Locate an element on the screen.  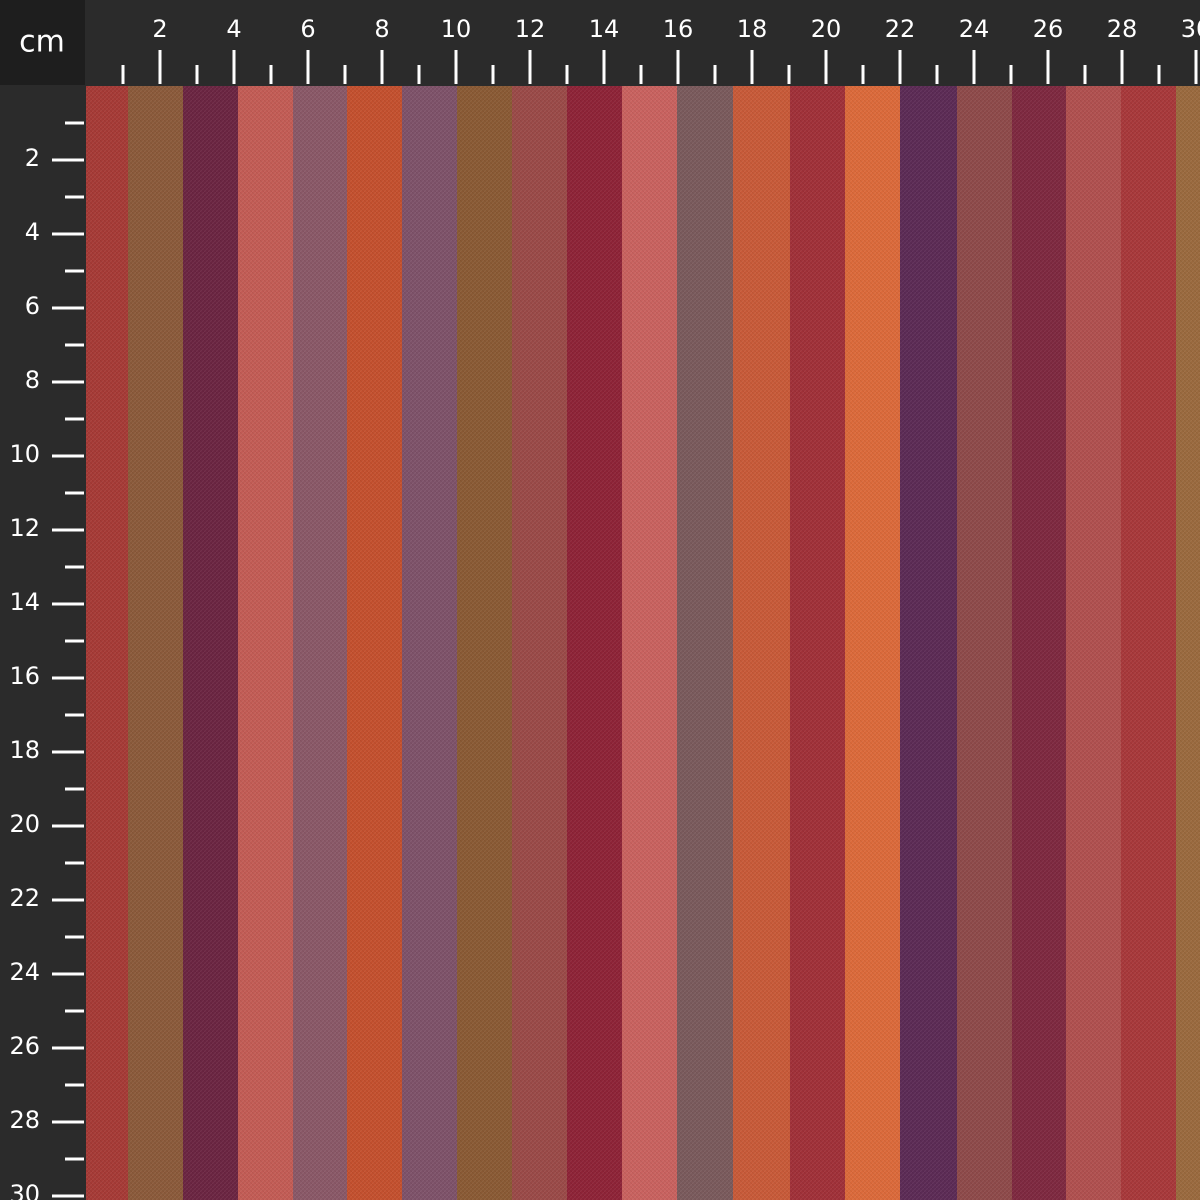
top-ruler is located at coordinates (600, 42).